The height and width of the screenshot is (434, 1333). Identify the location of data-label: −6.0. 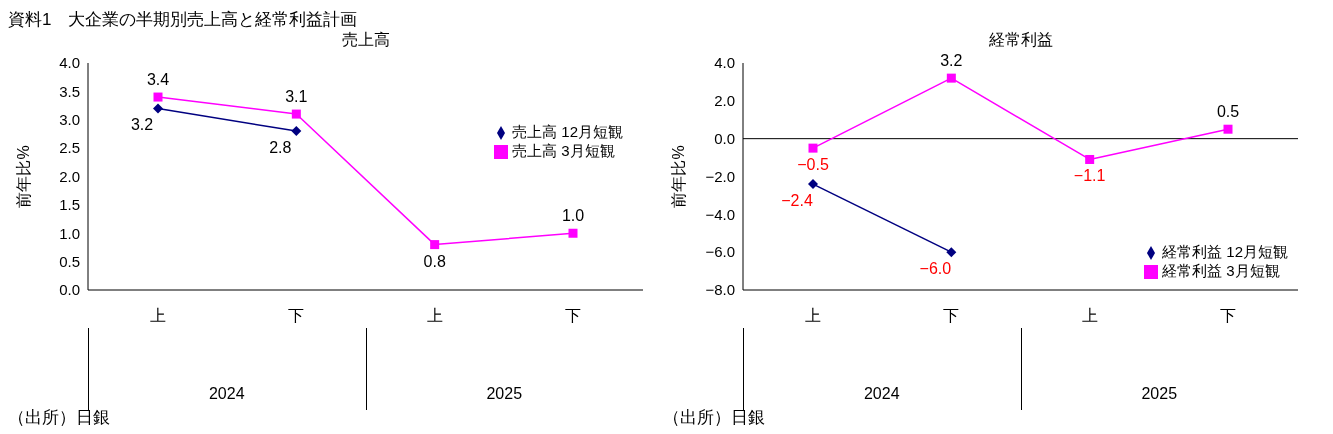
(935, 269).